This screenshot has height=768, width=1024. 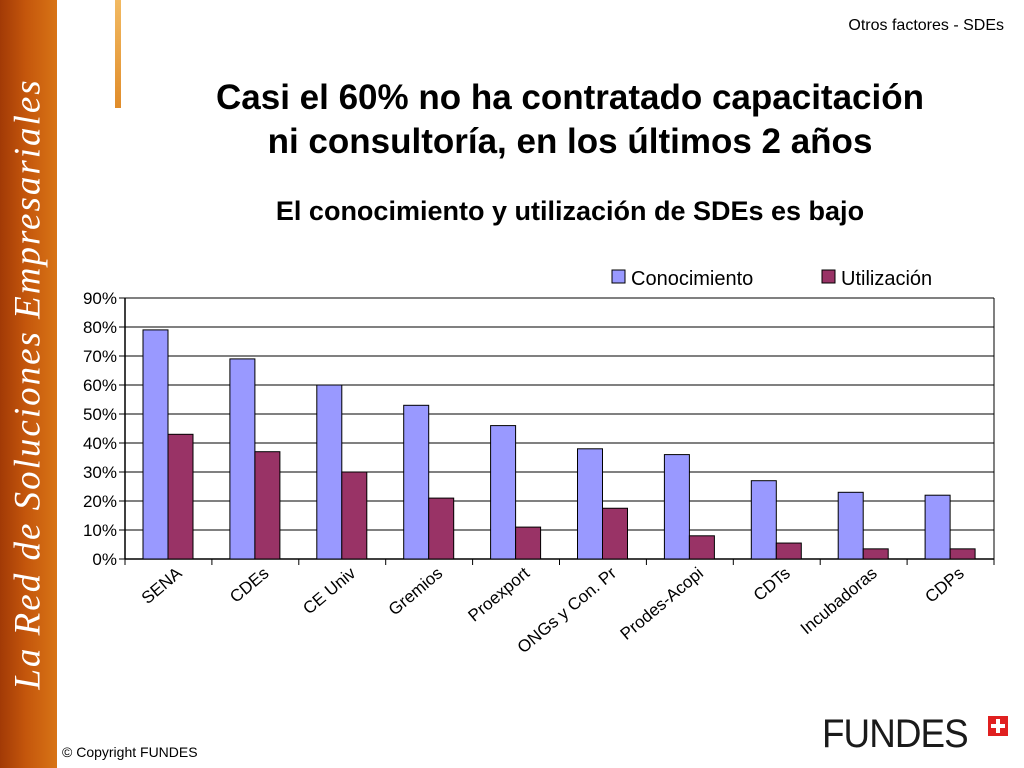 I want to click on x-category-label: CDEs, so click(x=249, y=585).